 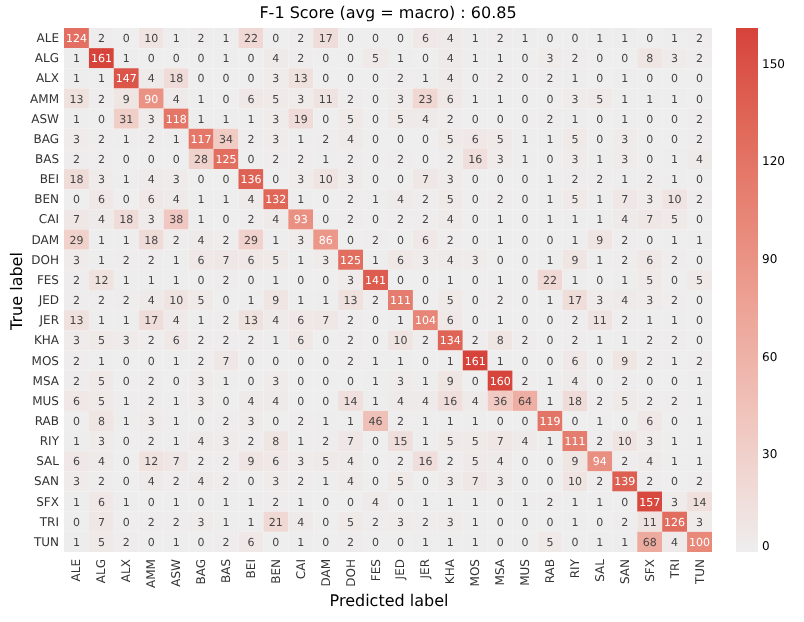 I want to click on x-axis-title: Predicted label, so click(x=389, y=600).